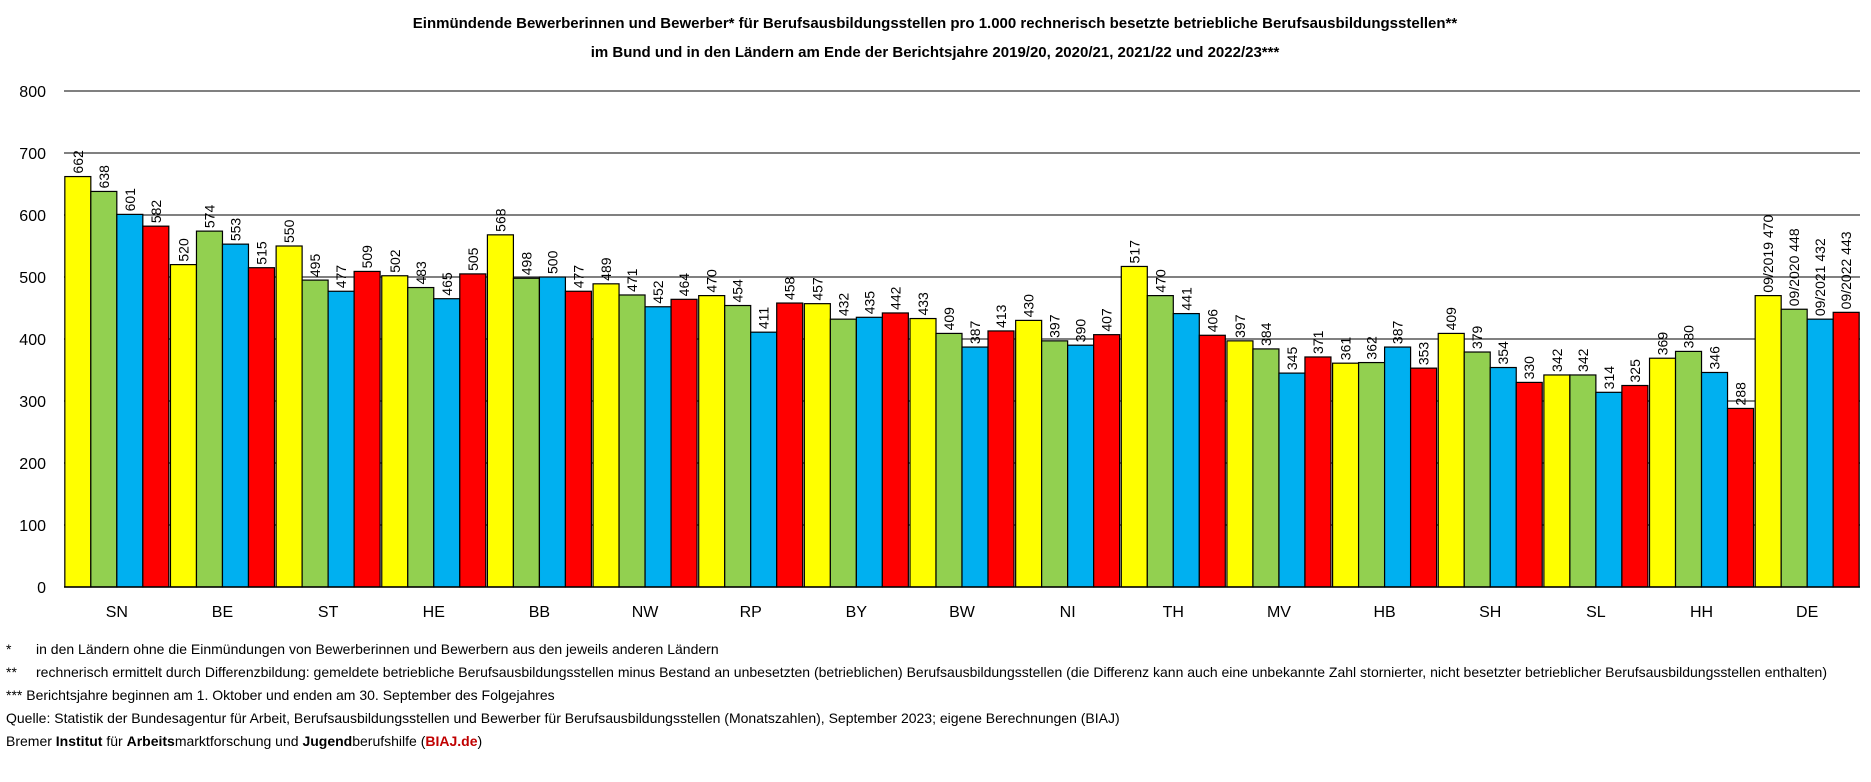 The image size is (1871, 782). I want to click on data-label: 353, so click(1424, 354).